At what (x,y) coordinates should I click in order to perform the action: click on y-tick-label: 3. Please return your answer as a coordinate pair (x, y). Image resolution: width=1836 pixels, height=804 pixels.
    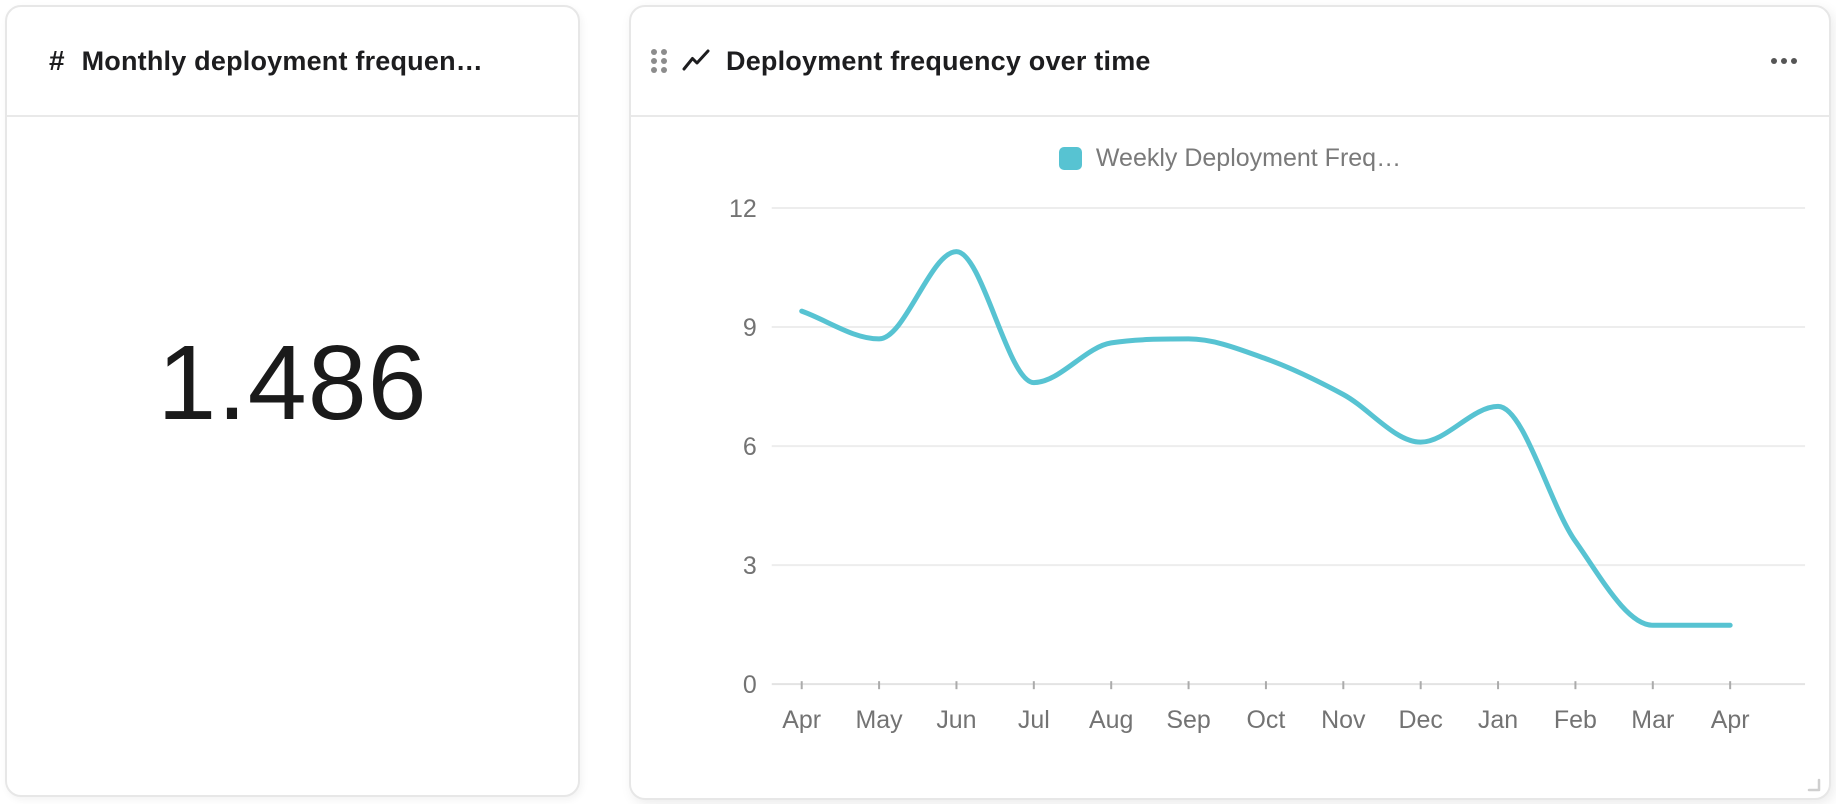
    Looking at the image, I should click on (750, 566).